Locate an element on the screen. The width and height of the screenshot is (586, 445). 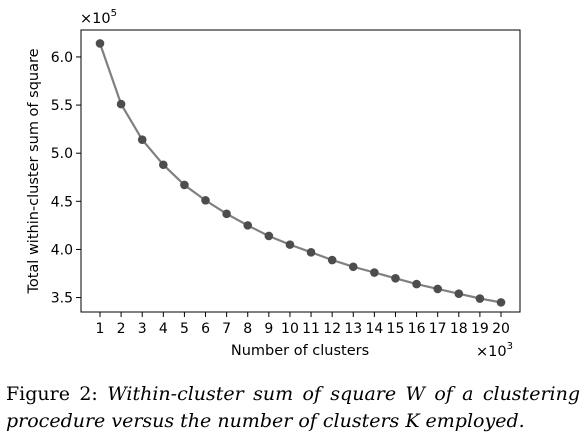
x-tick-label: 4 is located at coordinates (163, 329).